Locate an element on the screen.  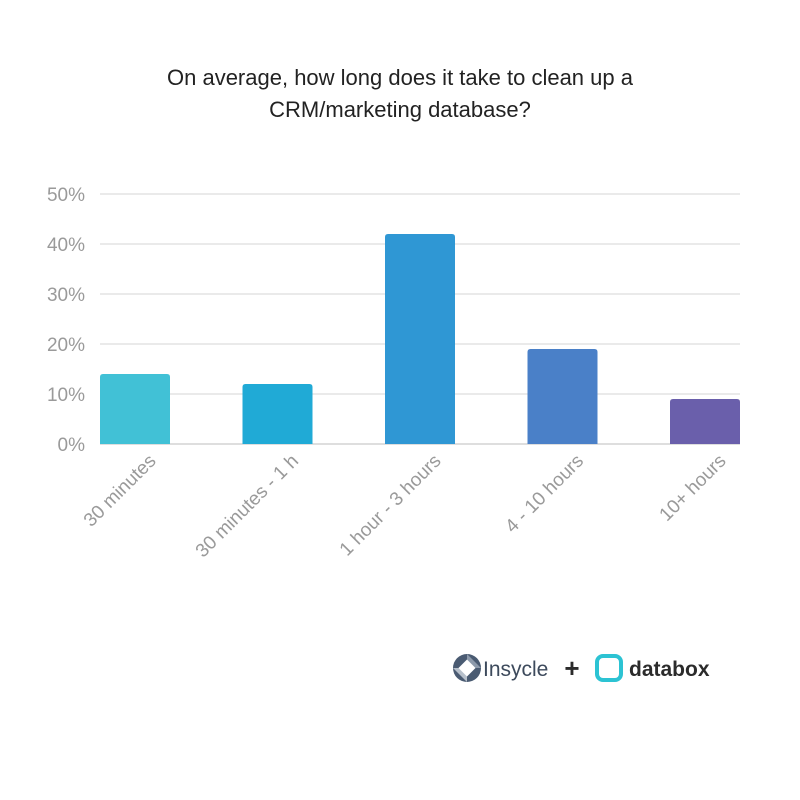
brand-logos: Insycle + databox is located at coordinates (581, 668).